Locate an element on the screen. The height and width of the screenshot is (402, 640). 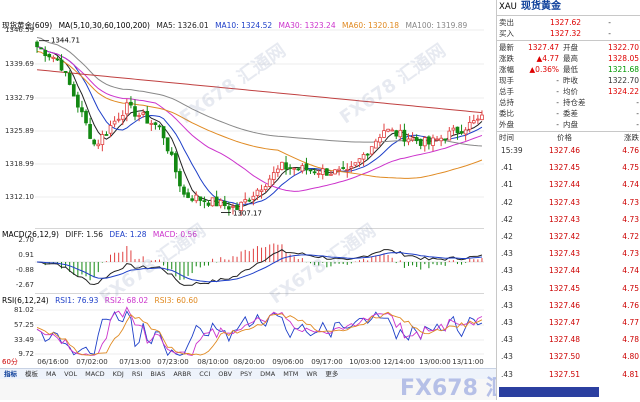
tick-price: 1327.43 is located at coordinates (565, 219).